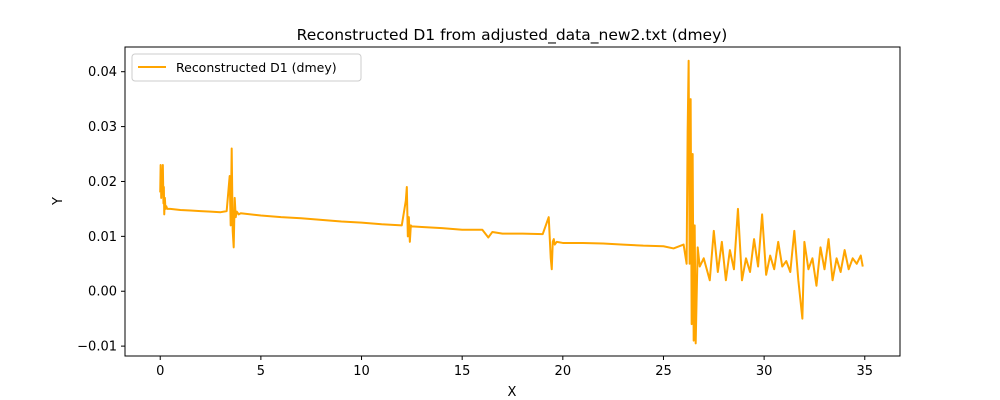  Describe the element at coordinates (58, 201) in the screenshot. I see `y-axis-label: Y` at that location.